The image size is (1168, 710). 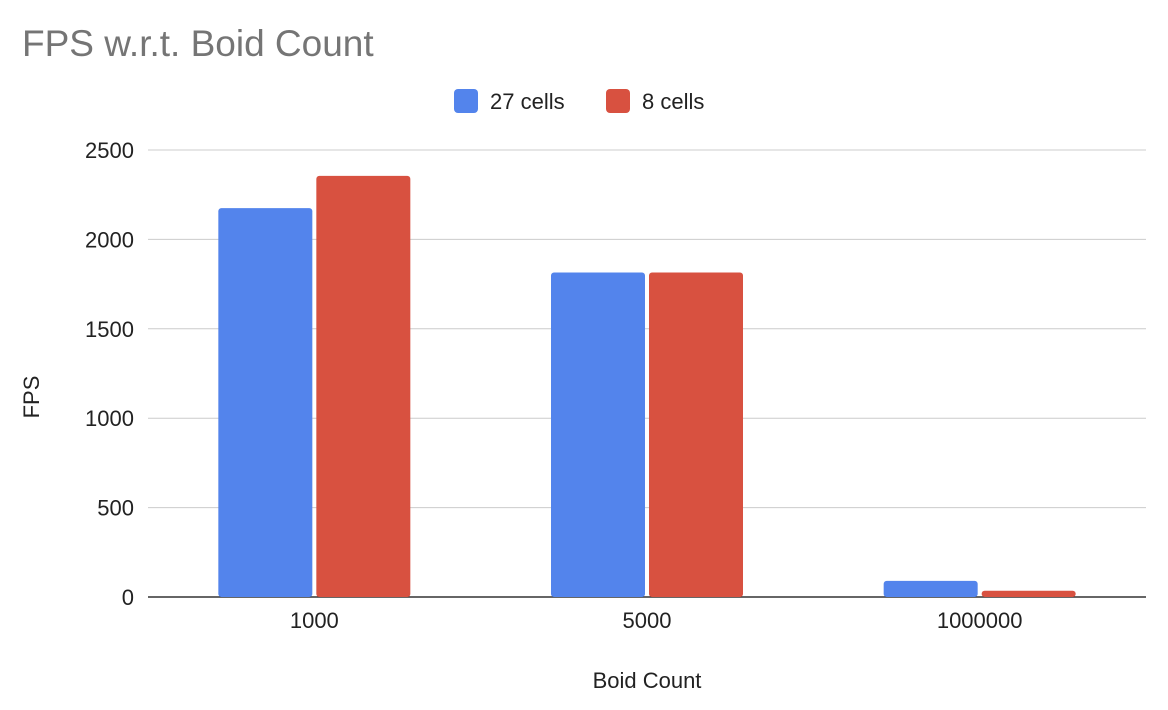 I want to click on y-tick-label: 2500, so click(x=109, y=150).